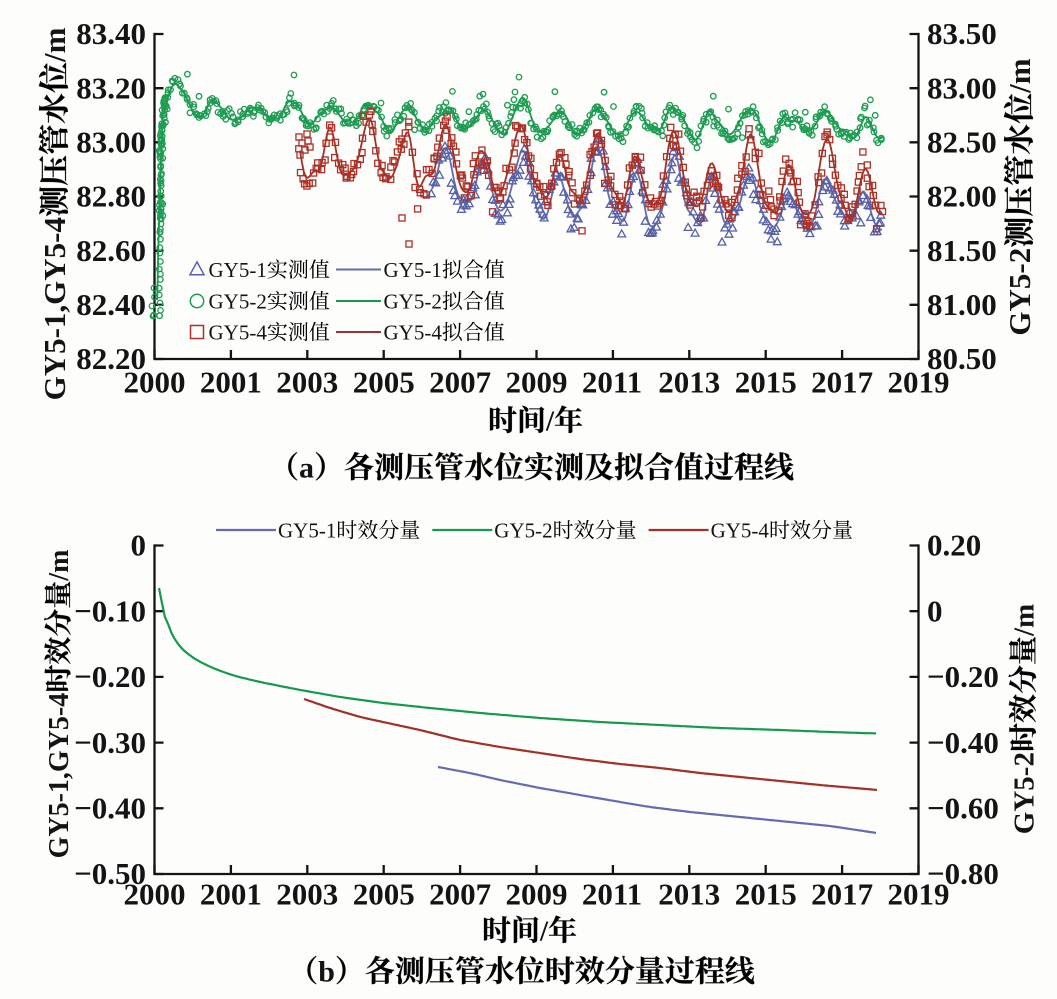 This screenshot has height=999, width=1057. What do you see at coordinates (111, 33) in the screenshot?
I see `svg-text: 83.40` at bounding box center [111, 33].